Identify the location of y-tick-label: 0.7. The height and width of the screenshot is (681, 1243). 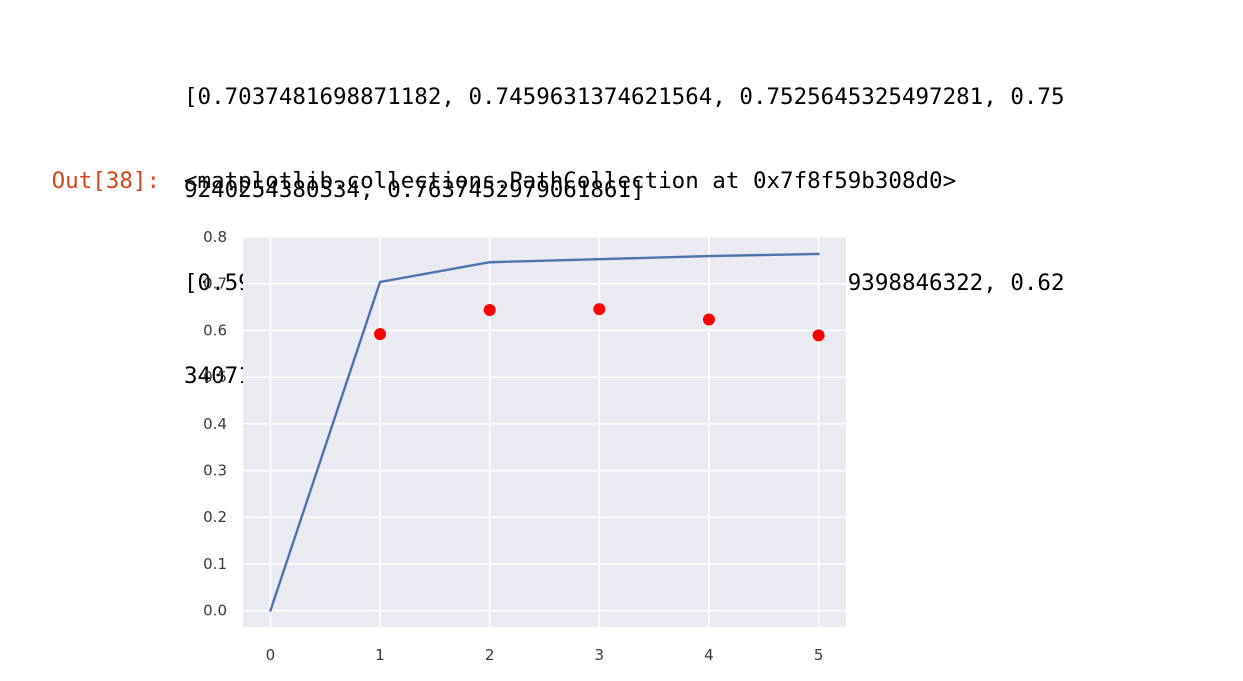
(215, 284).